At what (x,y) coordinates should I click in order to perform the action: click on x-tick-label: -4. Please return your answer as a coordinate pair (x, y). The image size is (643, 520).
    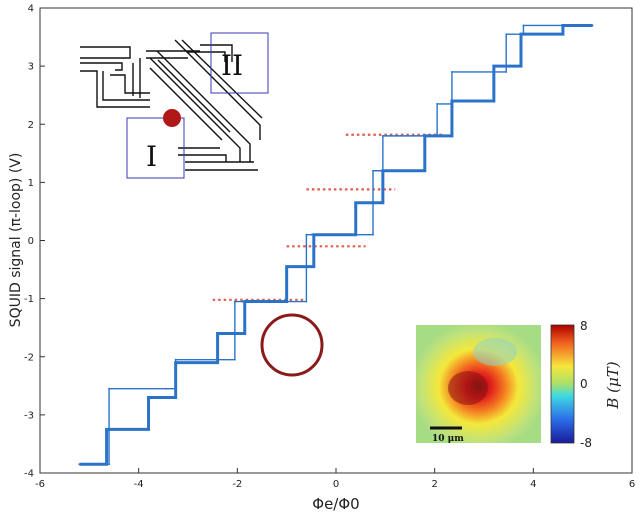
    Looking at the image, I should click on (139, 484).